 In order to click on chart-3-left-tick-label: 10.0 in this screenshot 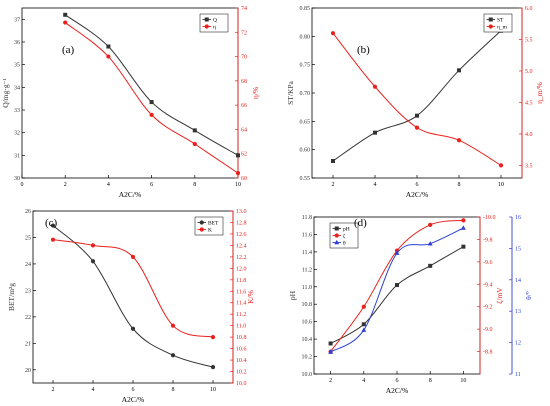, I will do `click(307, 375)`.